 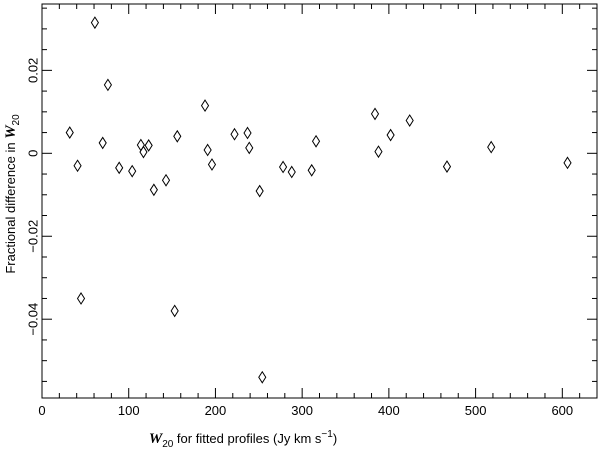 I want to click on y-axis-title: Fractional difference in W20, so click(x=12, y=194).